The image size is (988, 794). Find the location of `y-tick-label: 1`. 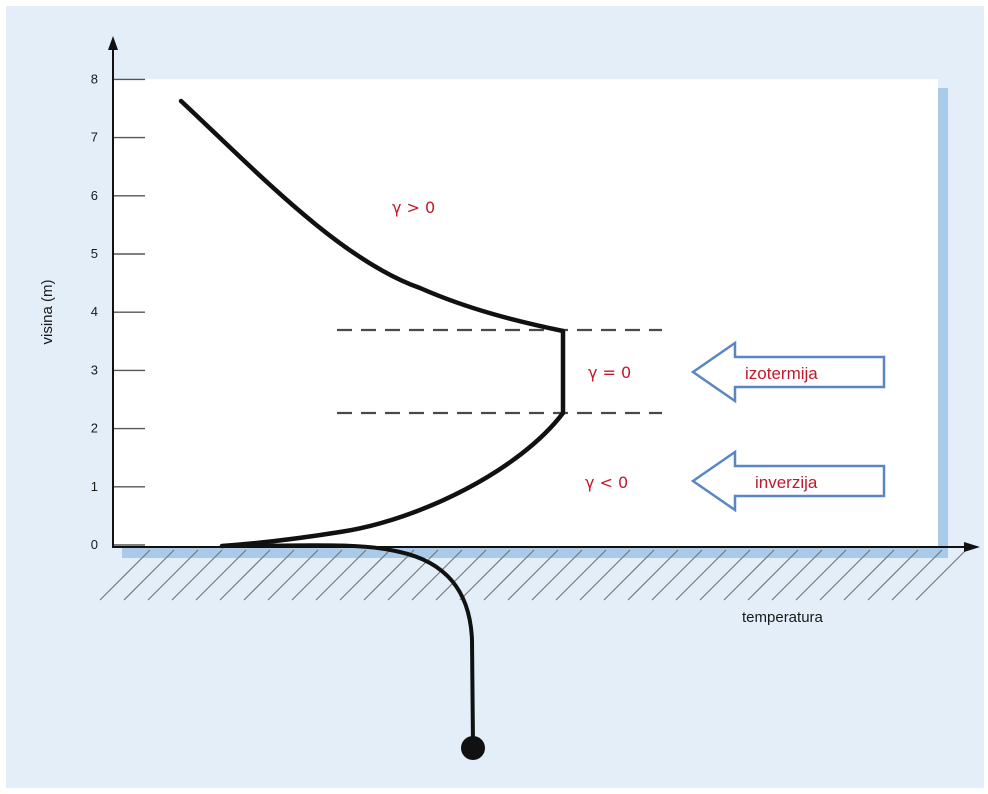

y-tick-label: 1 is located at coordinates (94, 486).